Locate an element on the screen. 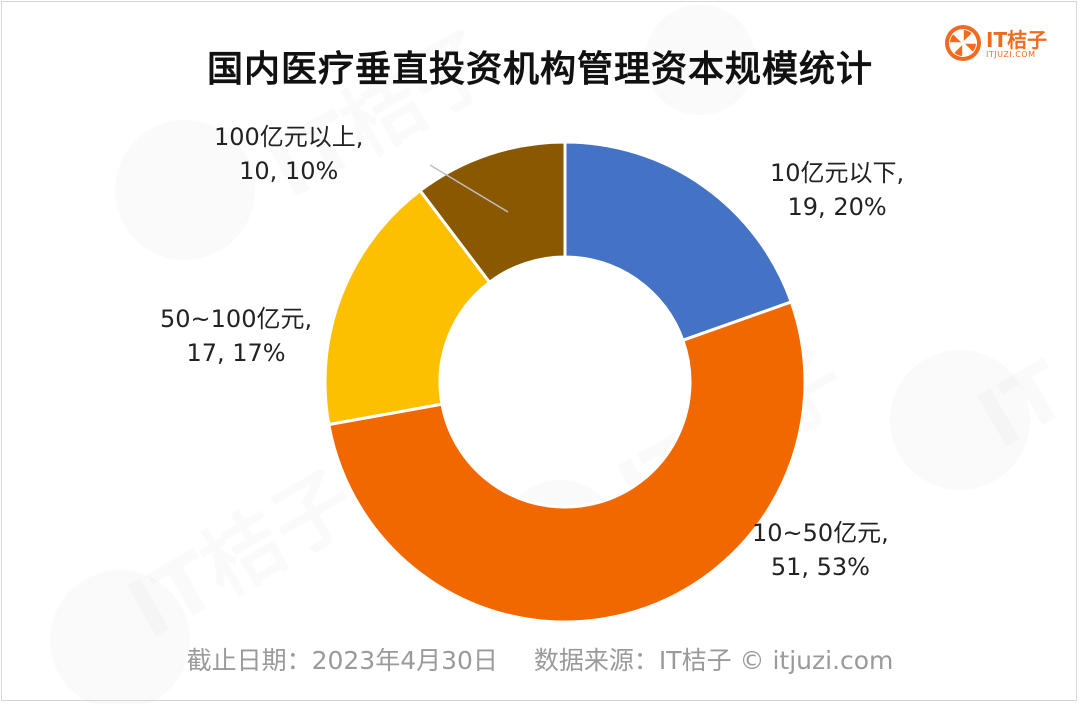 The width and height of the screenshot is (1080, 704). chart-title: 国内医疗垂直投资机构管理资本规模统计 is located at coordinates (539, 69).